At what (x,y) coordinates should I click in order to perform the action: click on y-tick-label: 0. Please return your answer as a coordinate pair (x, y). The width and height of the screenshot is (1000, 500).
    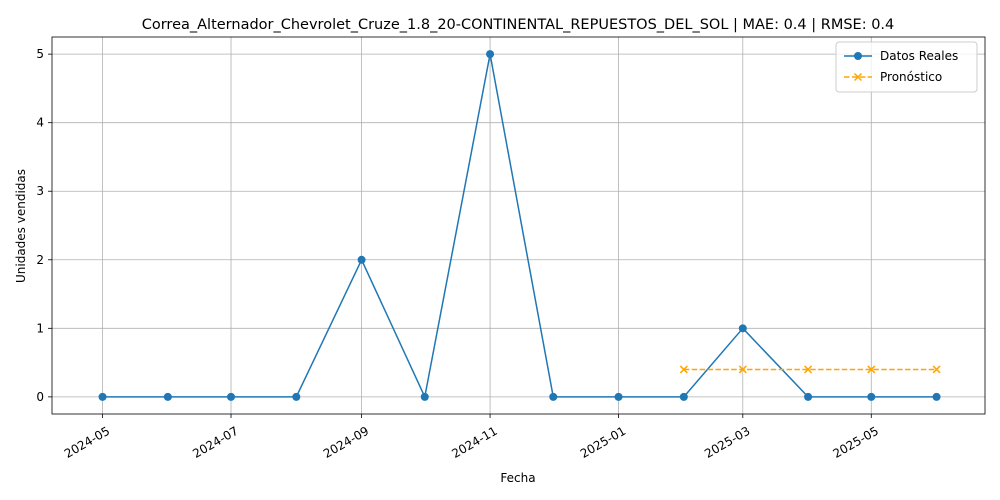
    Looking at the image, I should click on (40, 397).